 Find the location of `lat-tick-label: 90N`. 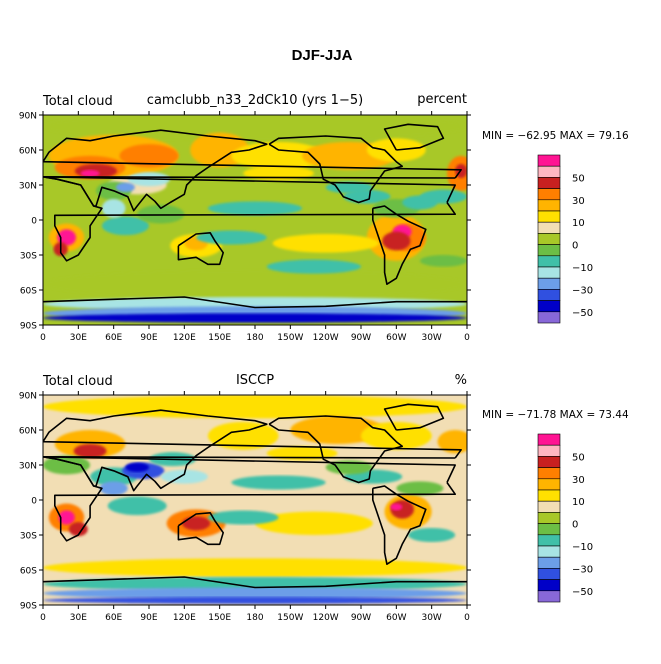

lat-tick-label: 90N is located at coordinates (28, 117).